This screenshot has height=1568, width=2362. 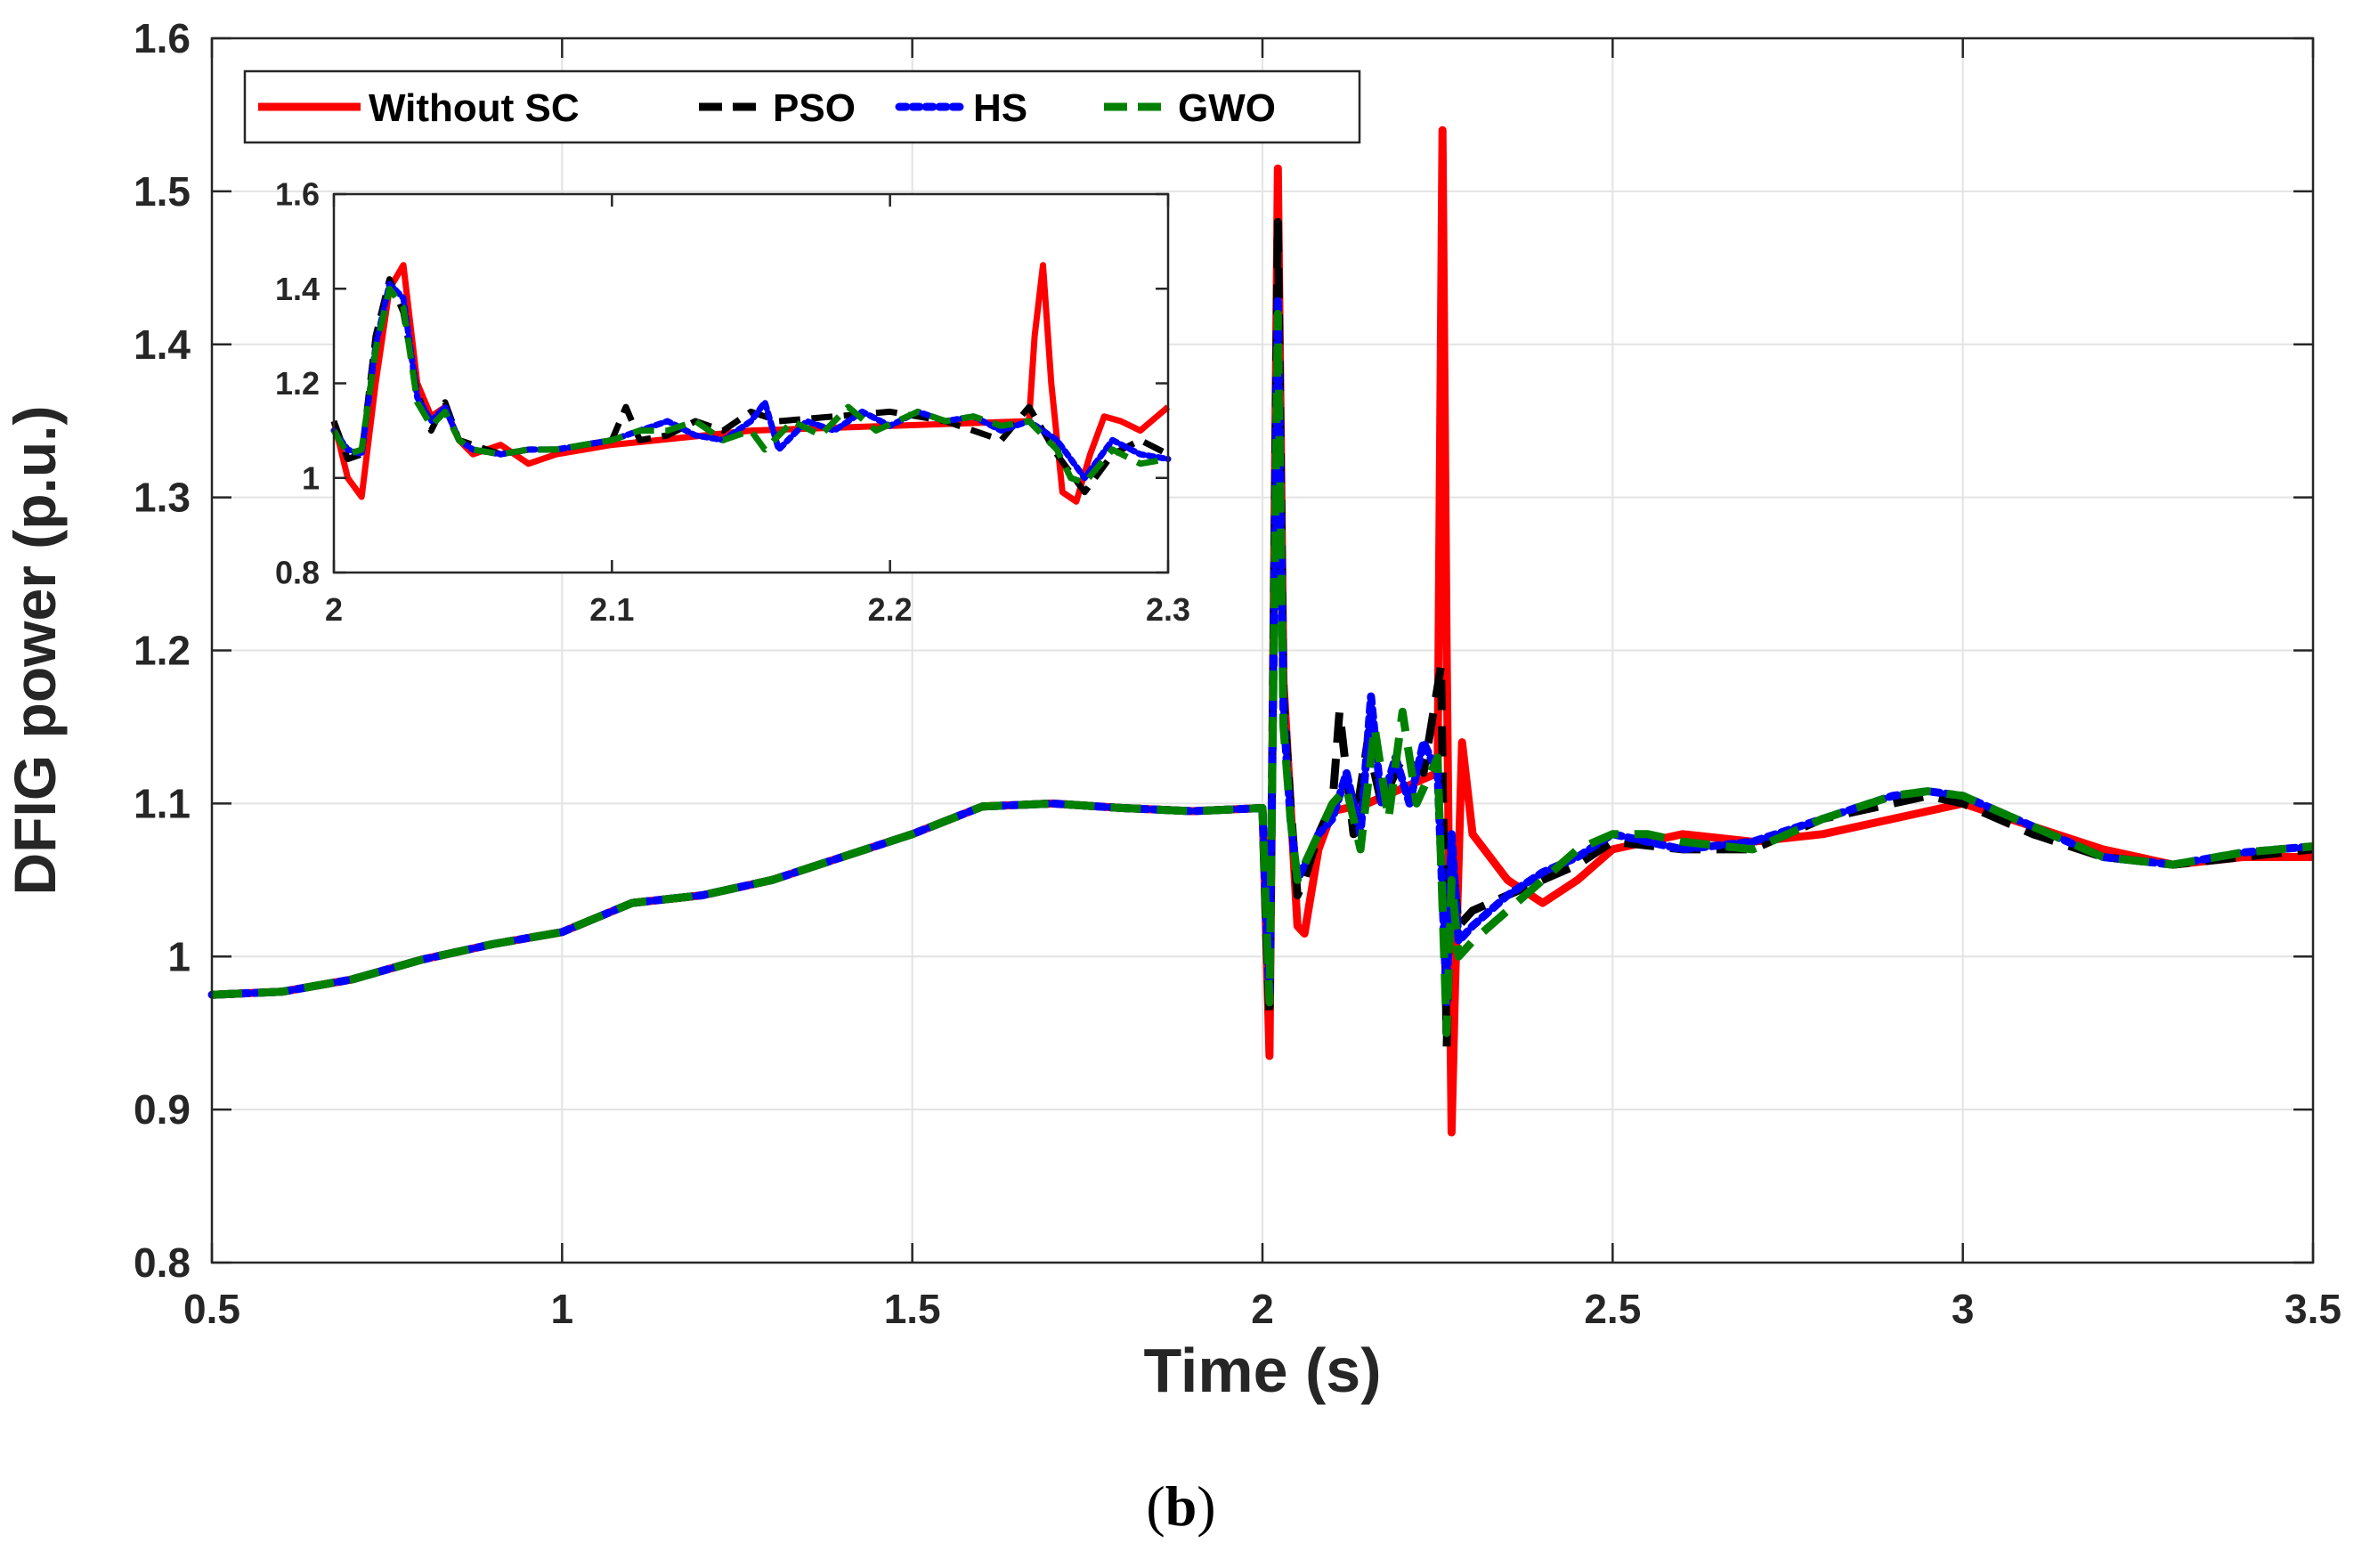 What do you see at coordinates (162, 344) in the screenshot?
I see `y-tick-label: 1.4` at bounding box center [162, 344].